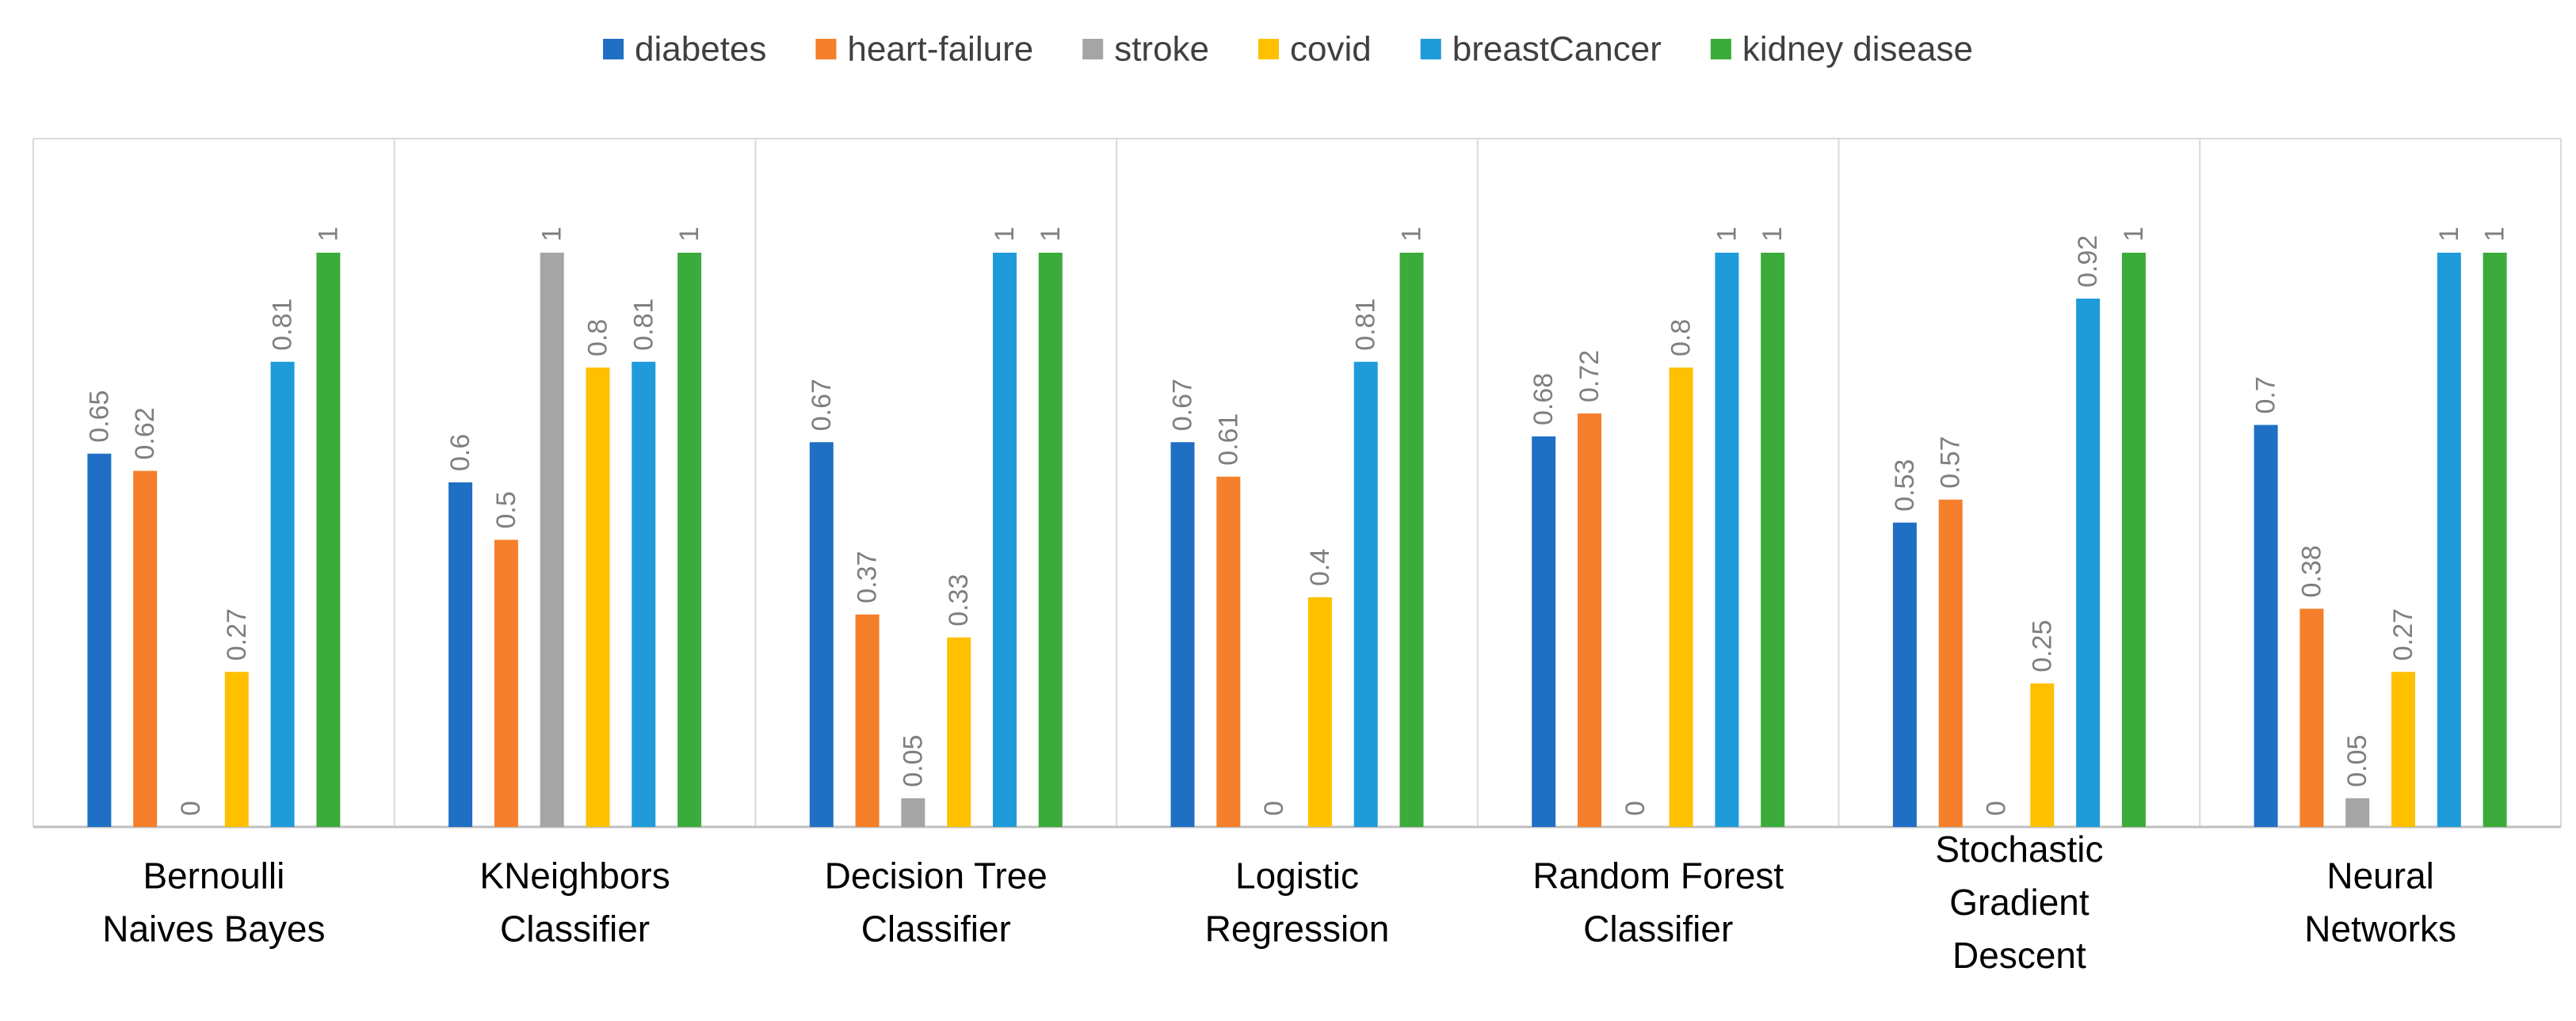 This screenshot has height=1021, width=2576. I want to click on legend-swatch-diabetes, so click(613, 49).